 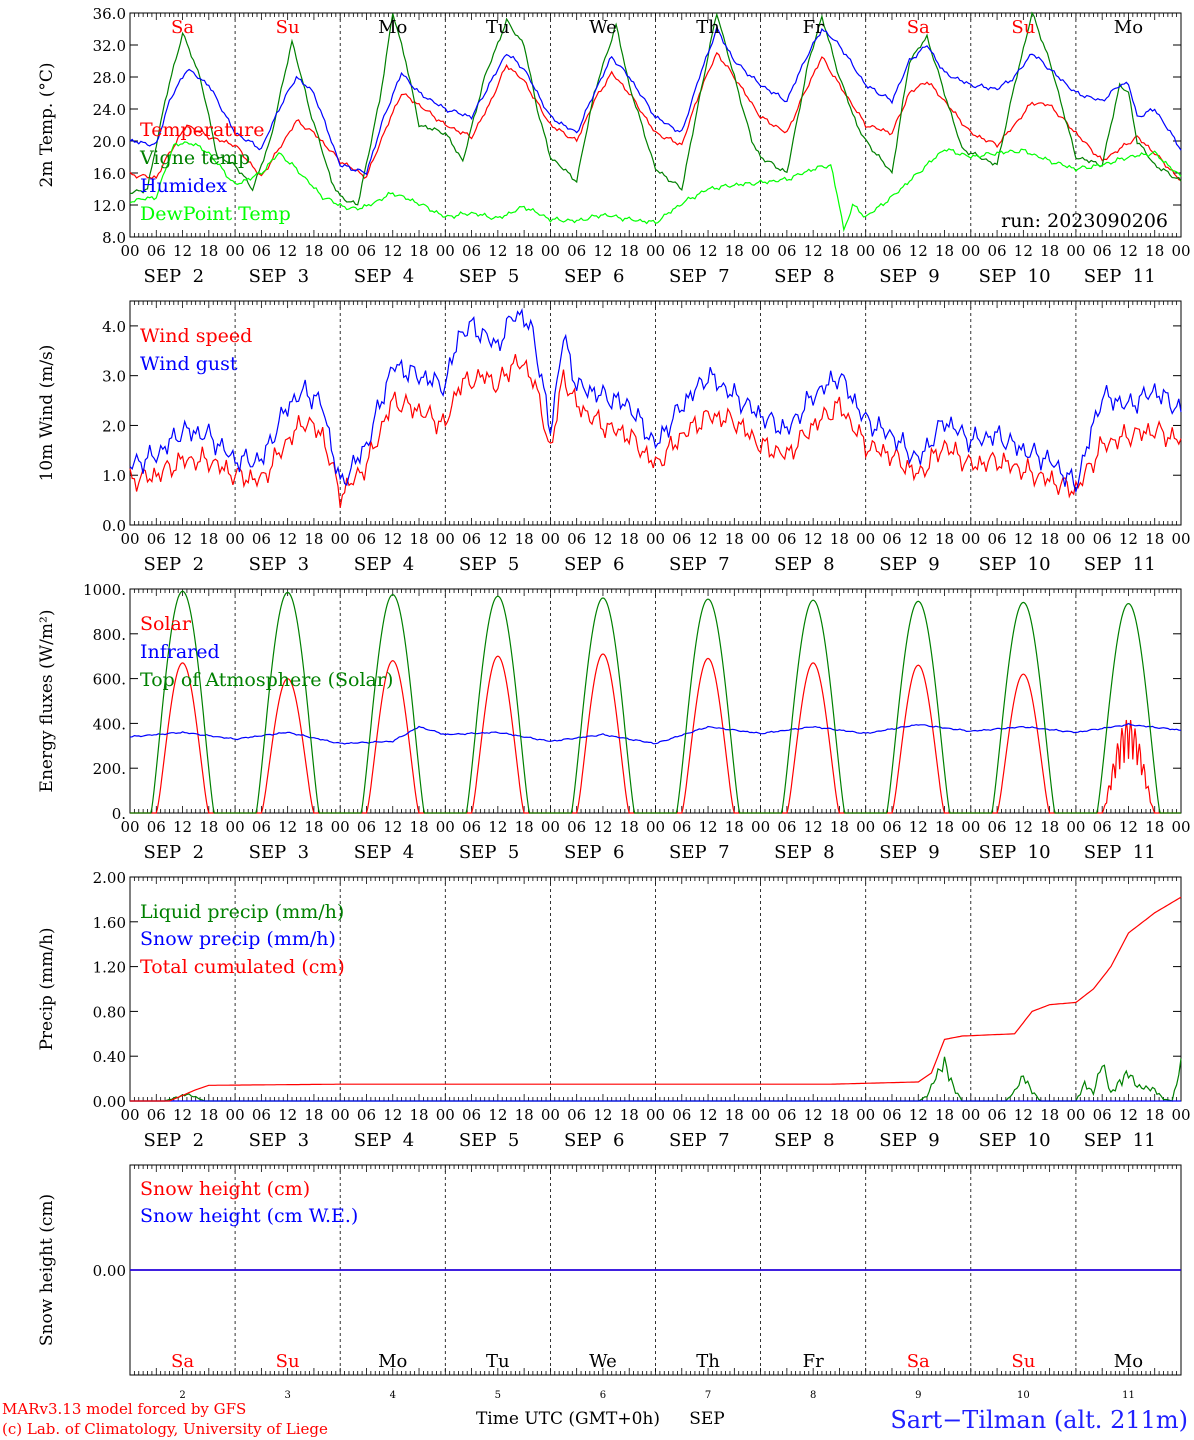 What do you see at coordinates (813, 1395) in the screenshot?
I see `day-number-label: 8` at bounding box center [813, 1395].